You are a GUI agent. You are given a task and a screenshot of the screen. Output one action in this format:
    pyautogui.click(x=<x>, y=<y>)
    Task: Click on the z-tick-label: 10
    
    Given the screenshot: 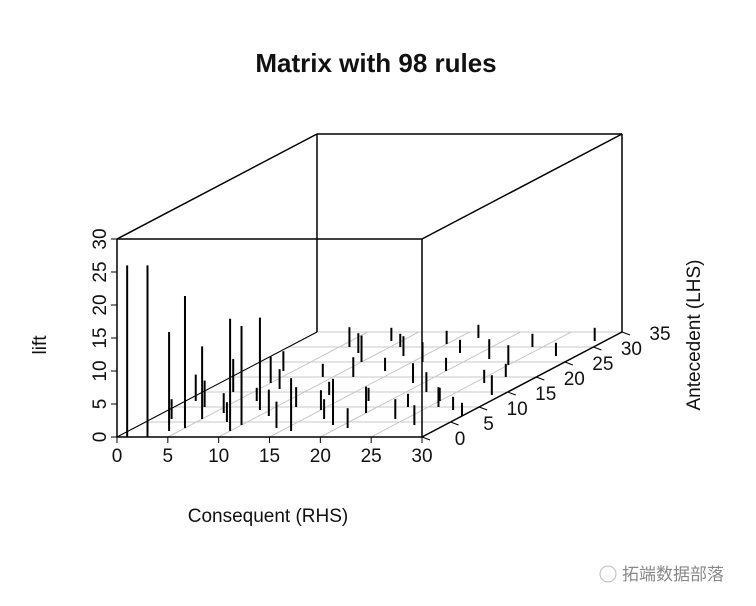 What is the action you would take?
    pyautogui.click(x=100, y=370)
    